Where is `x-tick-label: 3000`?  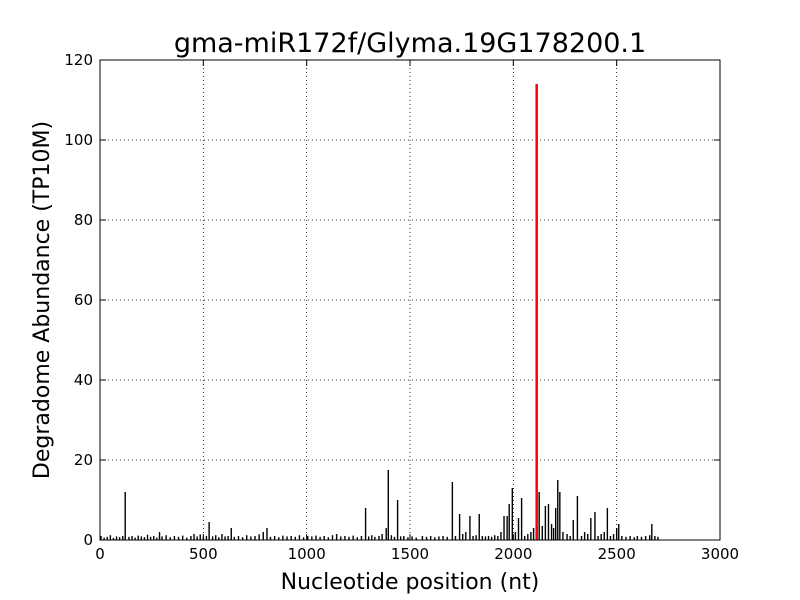
x-tick-label: 3000 is located at coordinates (720, 554).